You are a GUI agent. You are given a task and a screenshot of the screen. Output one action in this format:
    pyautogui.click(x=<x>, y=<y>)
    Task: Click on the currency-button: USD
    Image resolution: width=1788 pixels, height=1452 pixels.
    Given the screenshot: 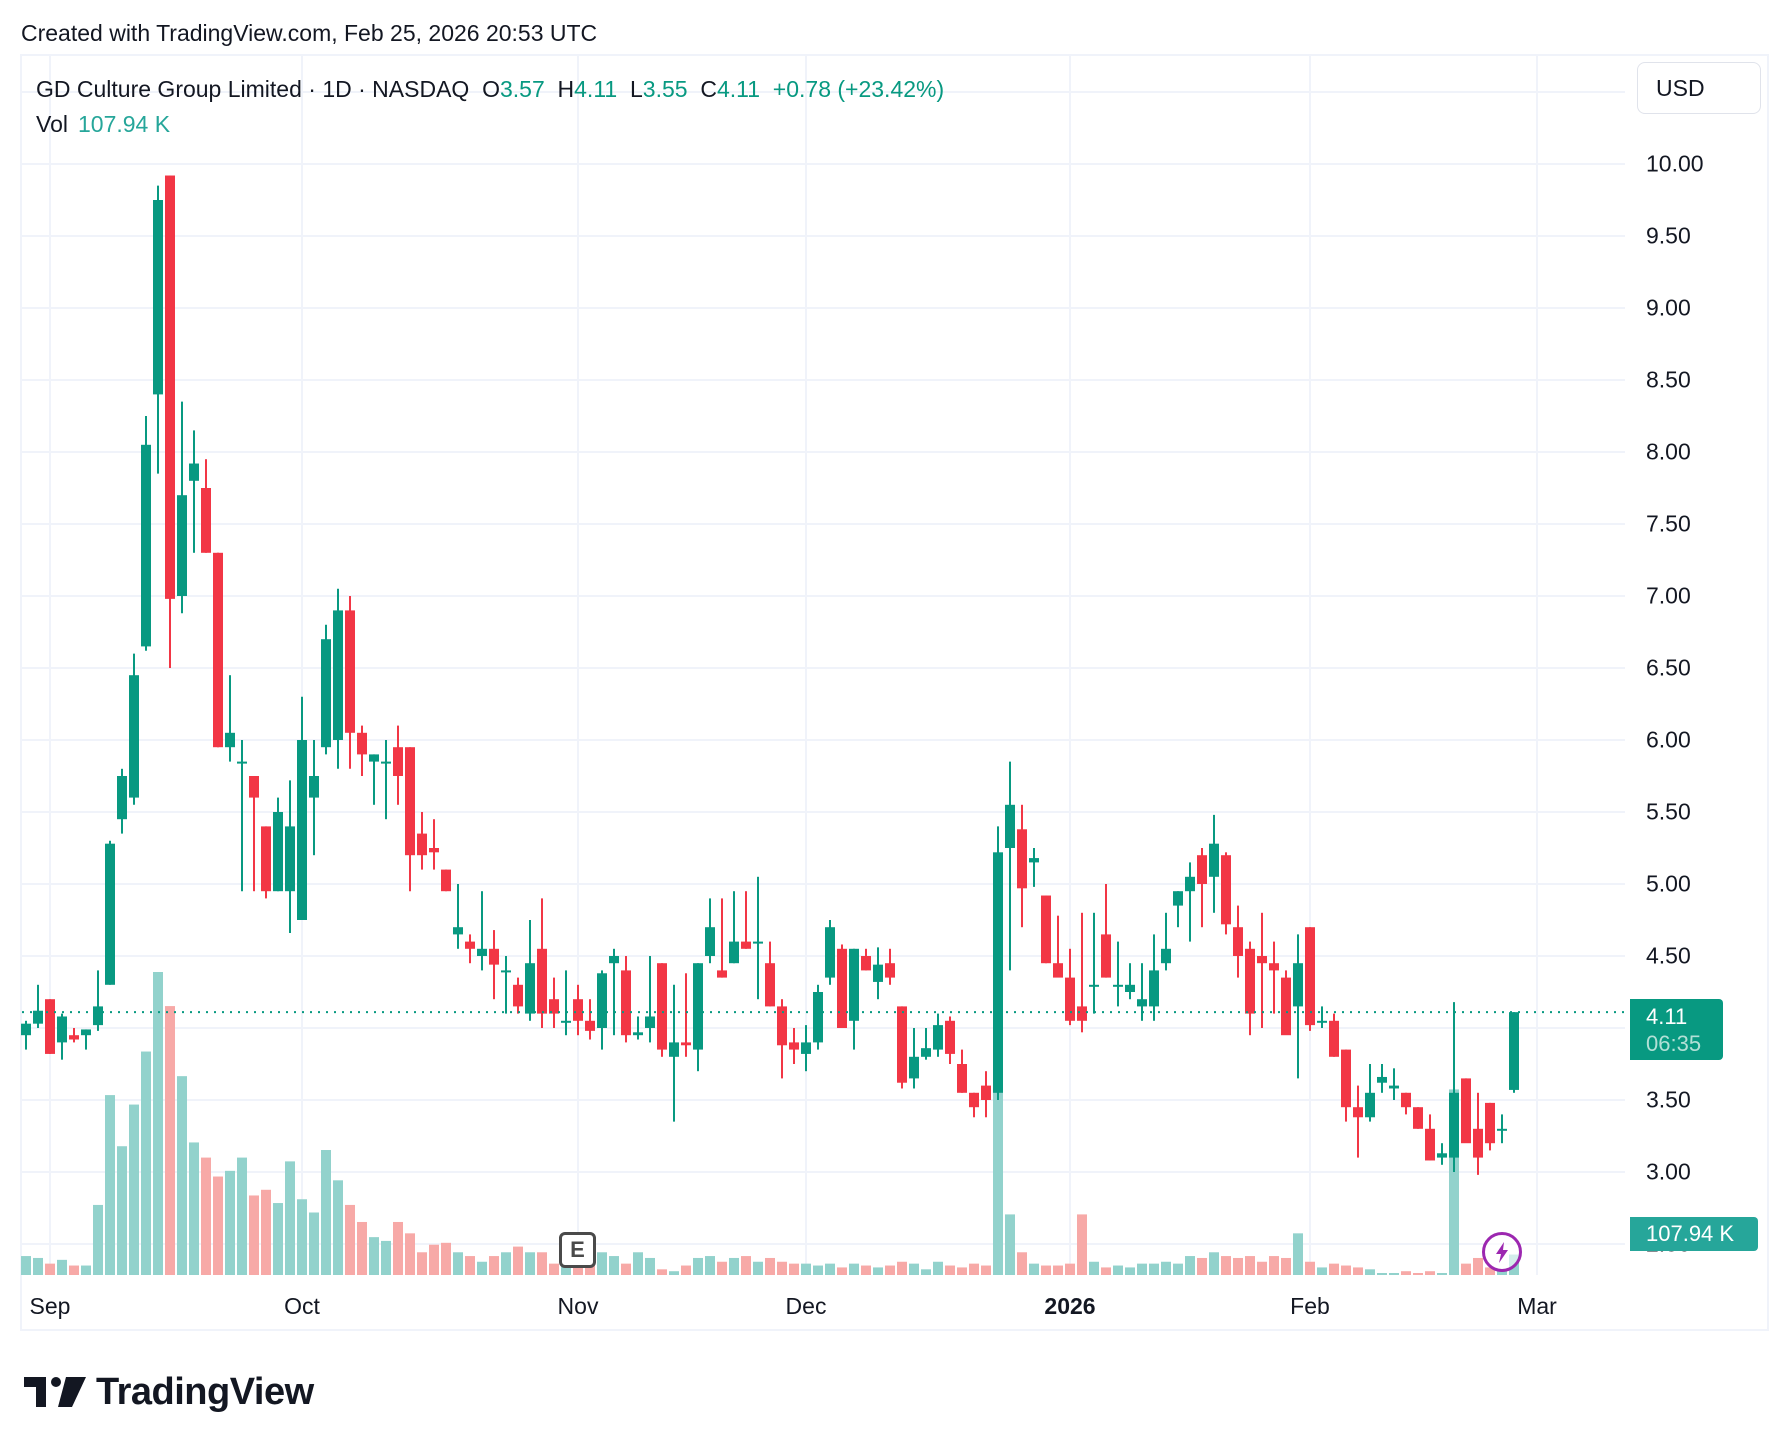 What is the action you would take?
    pyautogui.click(x=1699, y=88)
    